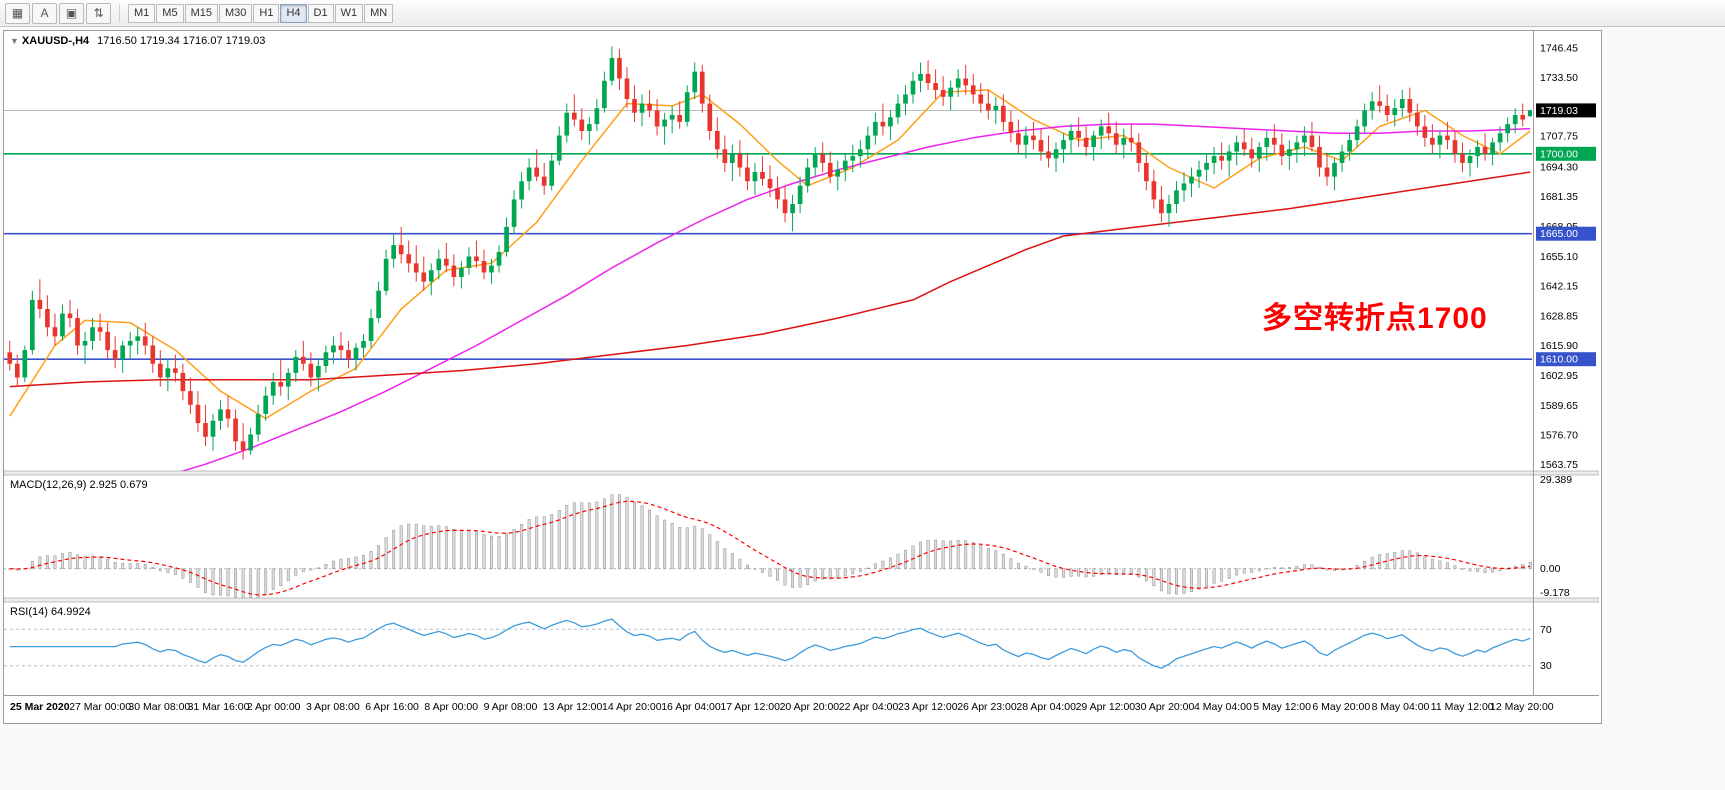 The image size is (1725, 790). I want to click on time-axis-label: 30 Mar 08:00, so click(159, 707).